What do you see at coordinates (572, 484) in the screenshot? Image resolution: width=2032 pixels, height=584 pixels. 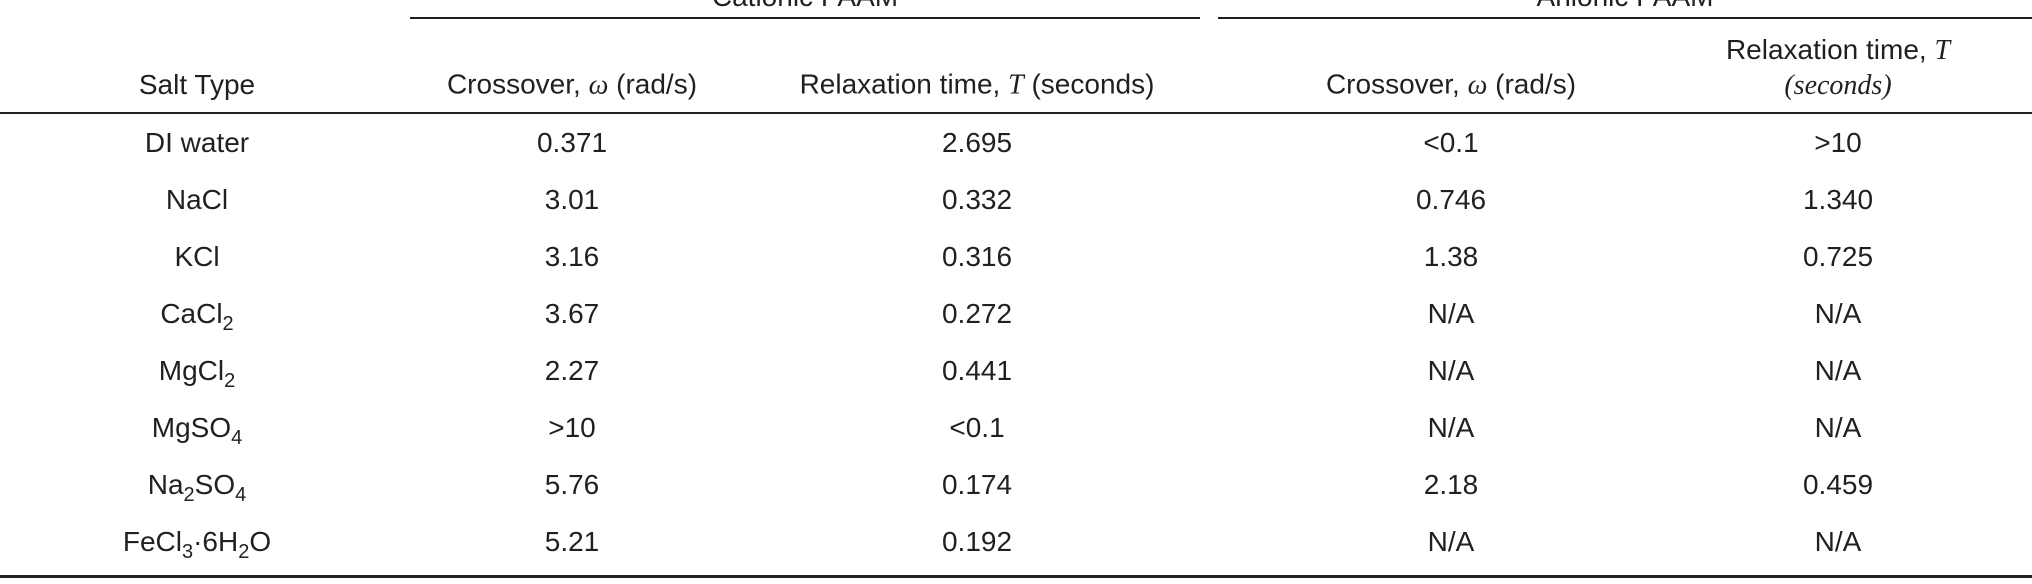 I see `value-cell: 5.76` at bounding box center [572, 484].